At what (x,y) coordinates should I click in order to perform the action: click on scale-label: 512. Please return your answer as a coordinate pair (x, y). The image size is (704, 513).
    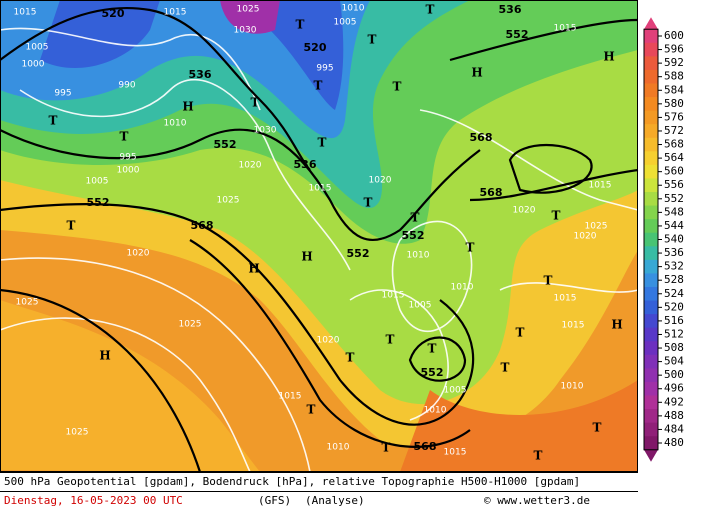
    Looking at the image, I should click on (674, 333).